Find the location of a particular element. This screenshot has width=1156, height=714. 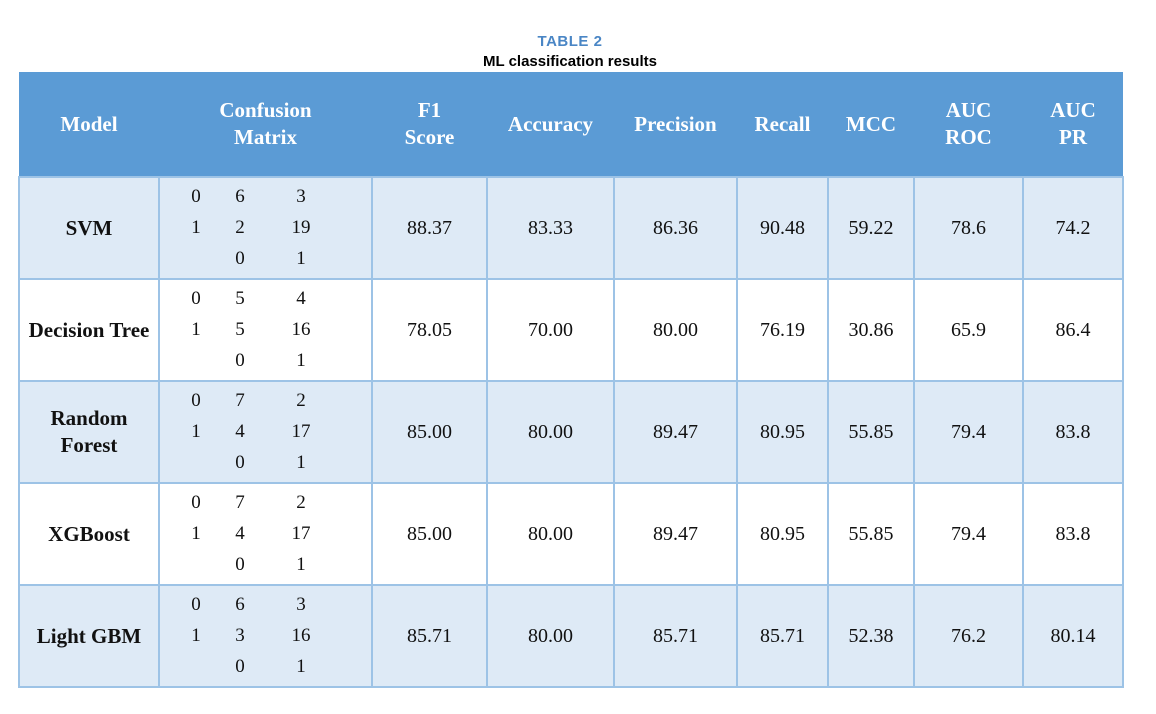

header-precision: Precision is located at coordinates (675, 124).